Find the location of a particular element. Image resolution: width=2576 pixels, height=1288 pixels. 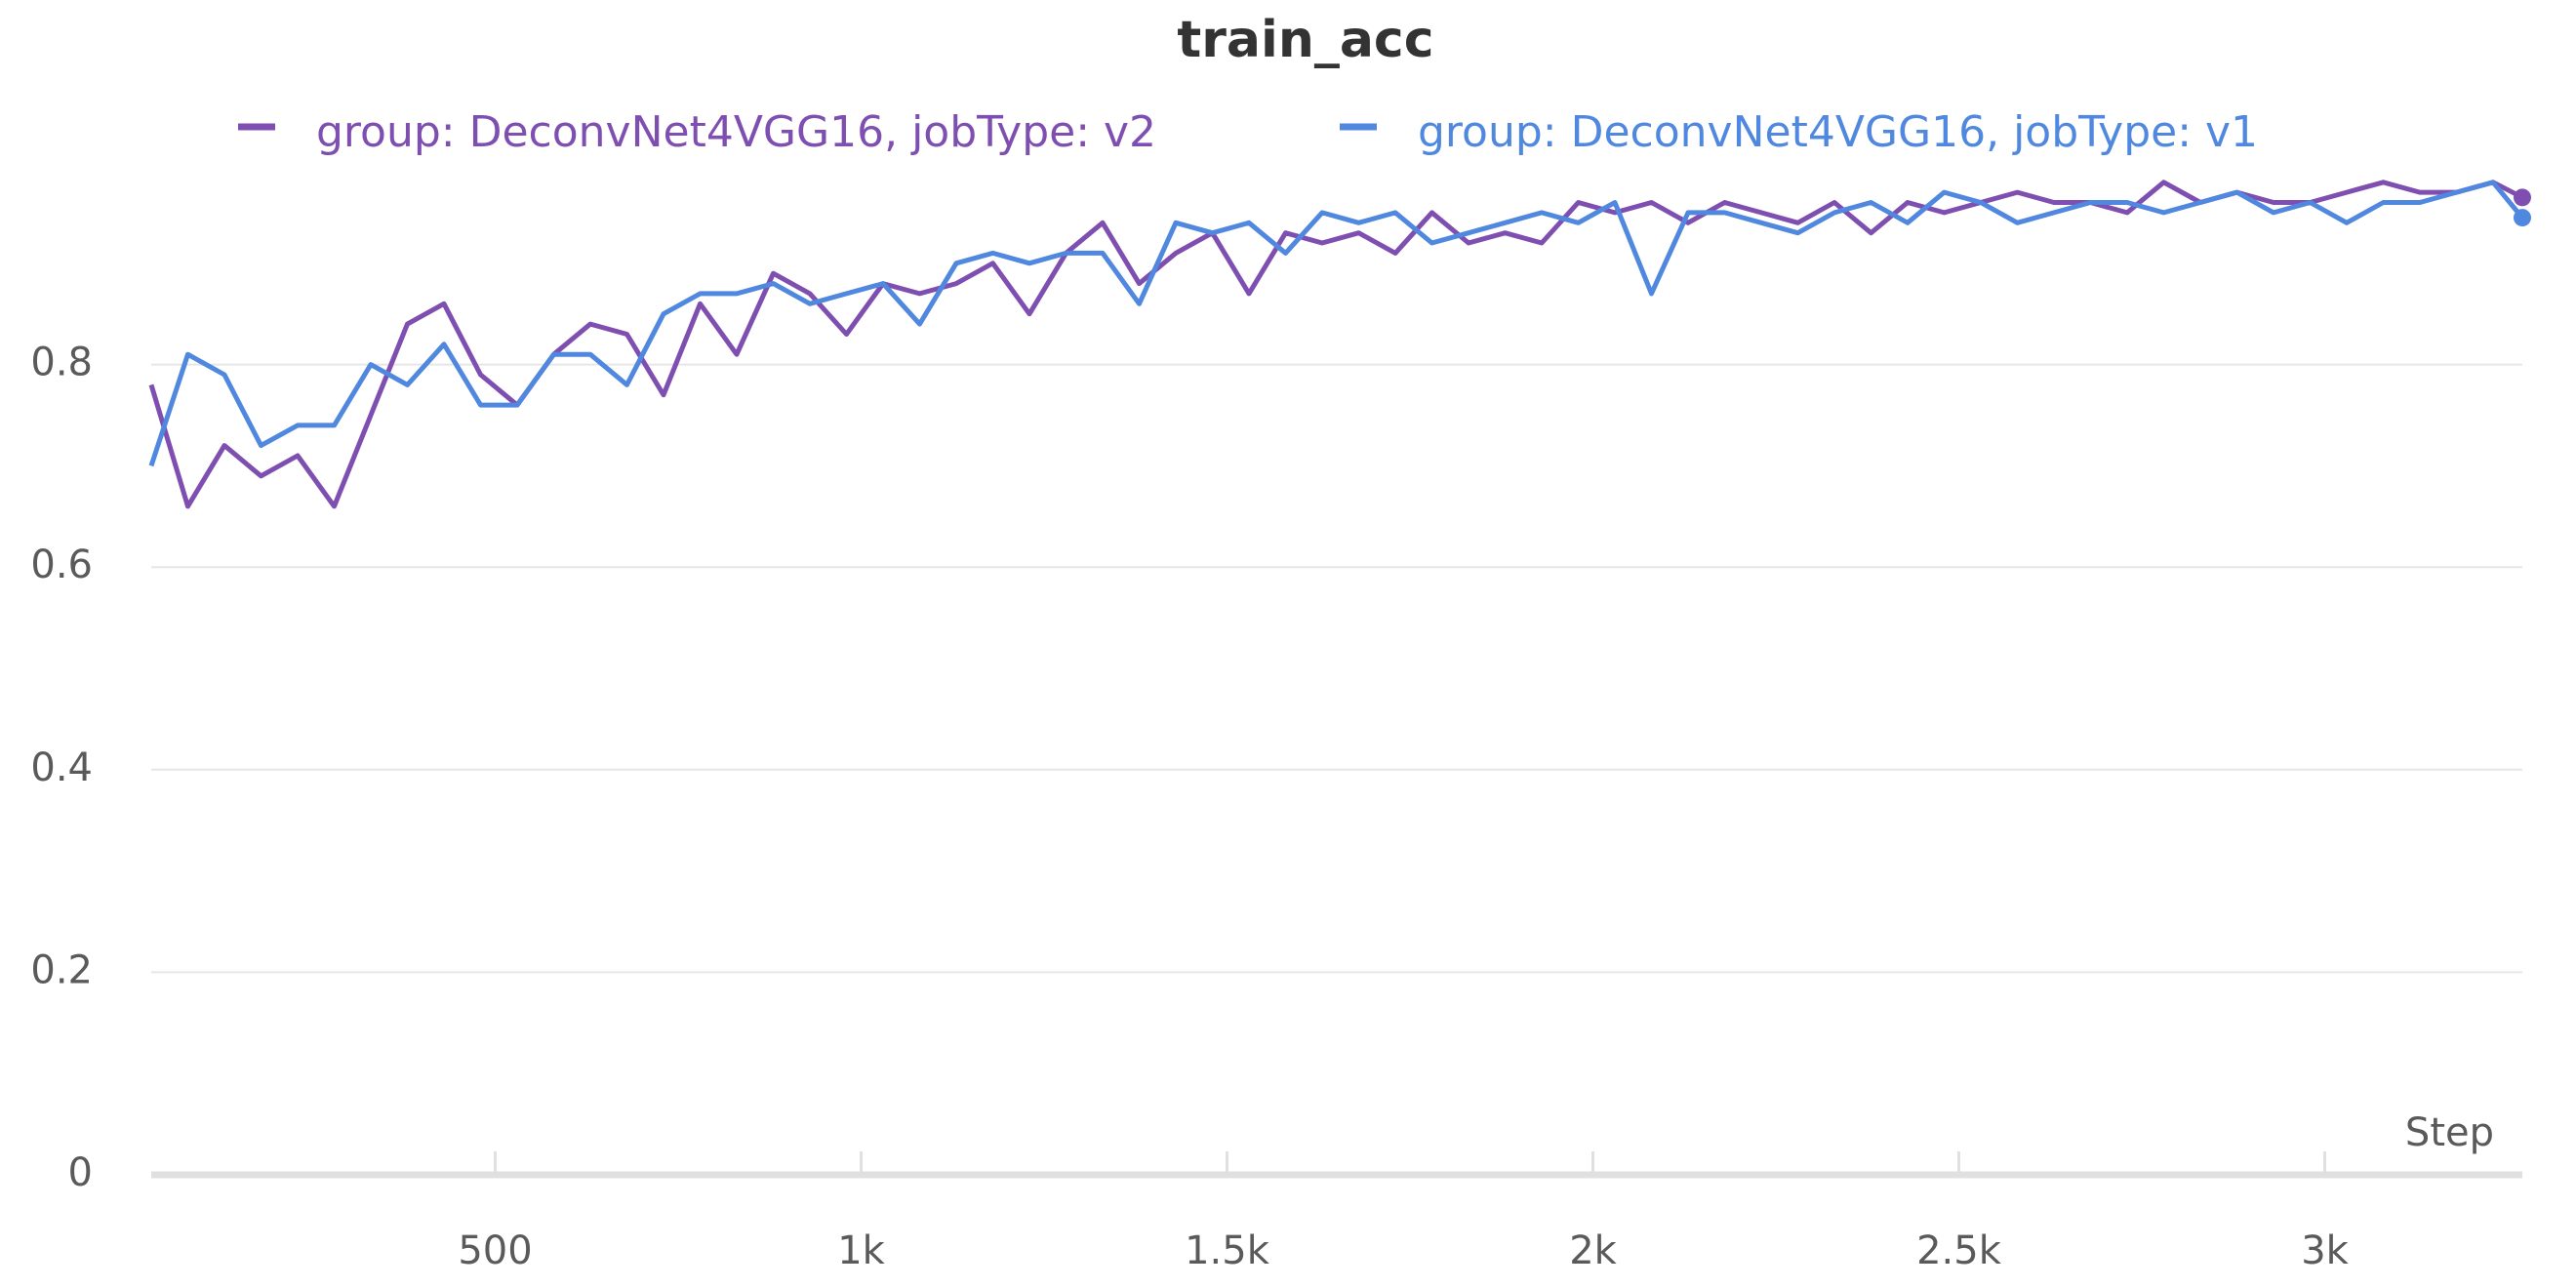

chart-title: train_acc is located at coordinates (1305, 40).